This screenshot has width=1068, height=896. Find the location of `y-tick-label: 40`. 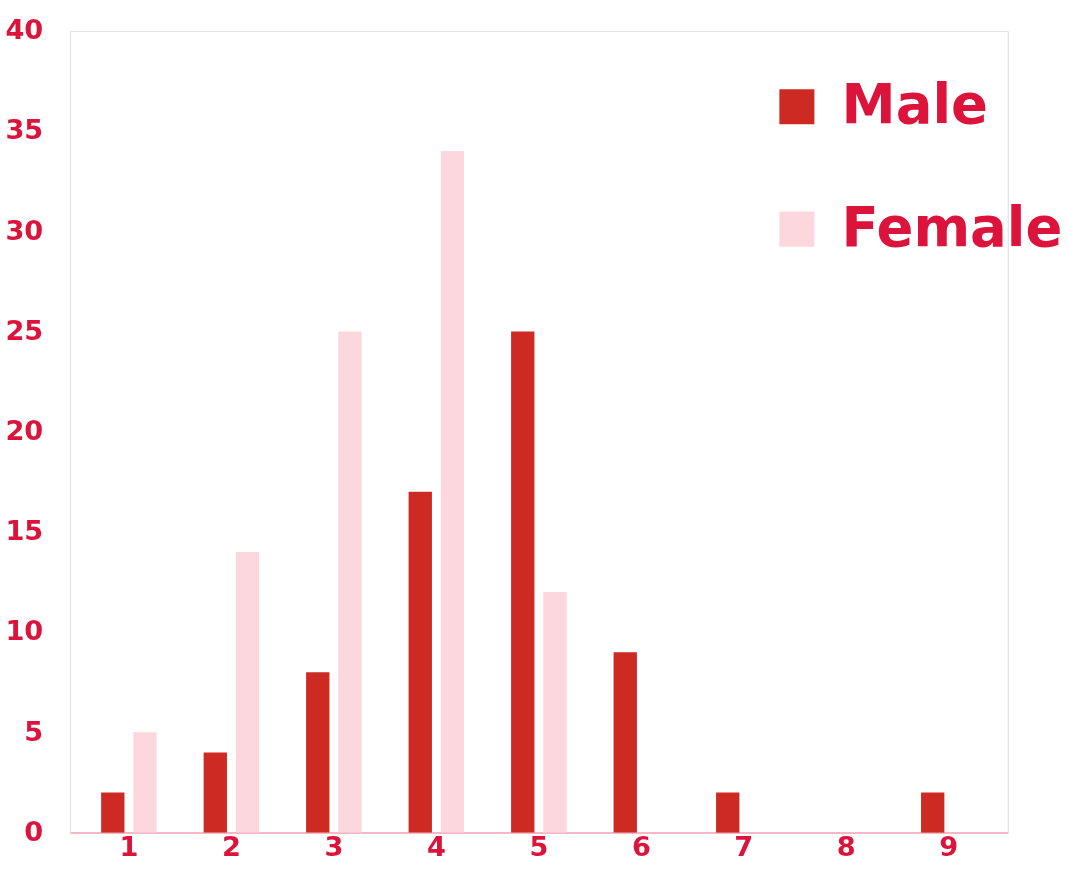

y-tick-label: 40 is located at coordinates (24, 30).